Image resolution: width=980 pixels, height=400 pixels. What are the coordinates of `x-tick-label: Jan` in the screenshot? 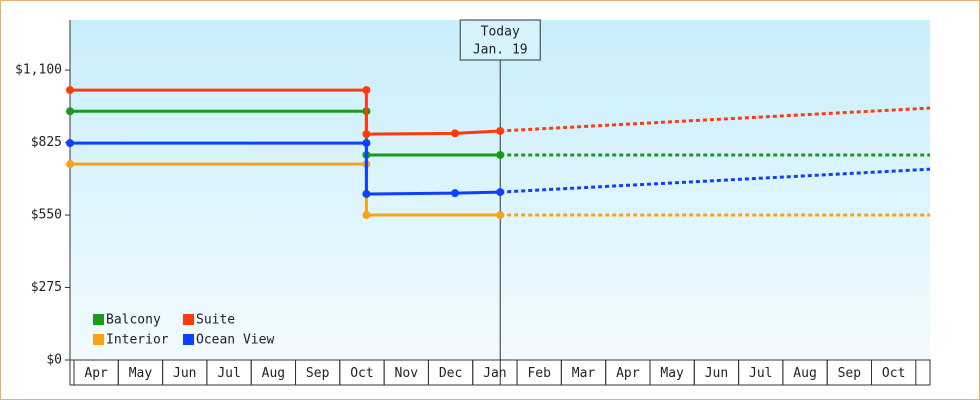 It's located at (494, 373).